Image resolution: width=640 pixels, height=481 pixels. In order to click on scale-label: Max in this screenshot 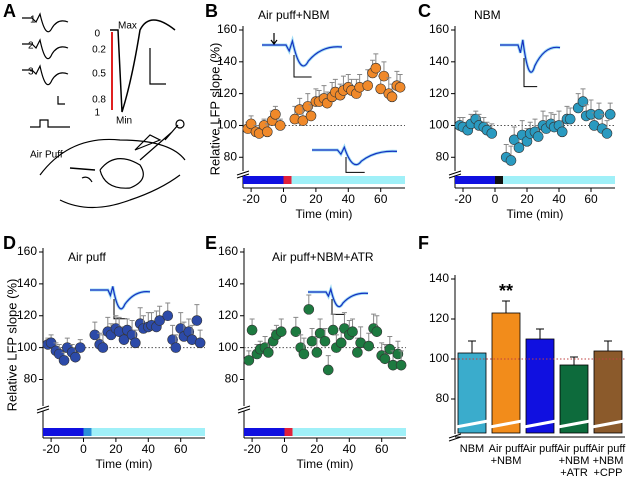, I will do `click(127, 26)`.